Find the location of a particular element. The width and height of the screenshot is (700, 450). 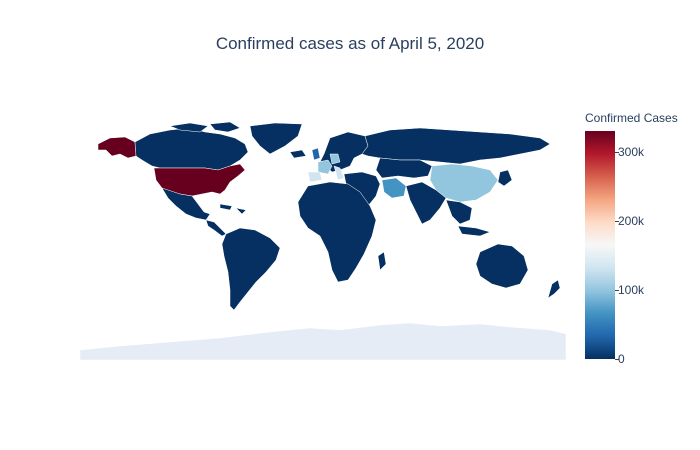

region-madagascar is located at coordinates (382, 261).